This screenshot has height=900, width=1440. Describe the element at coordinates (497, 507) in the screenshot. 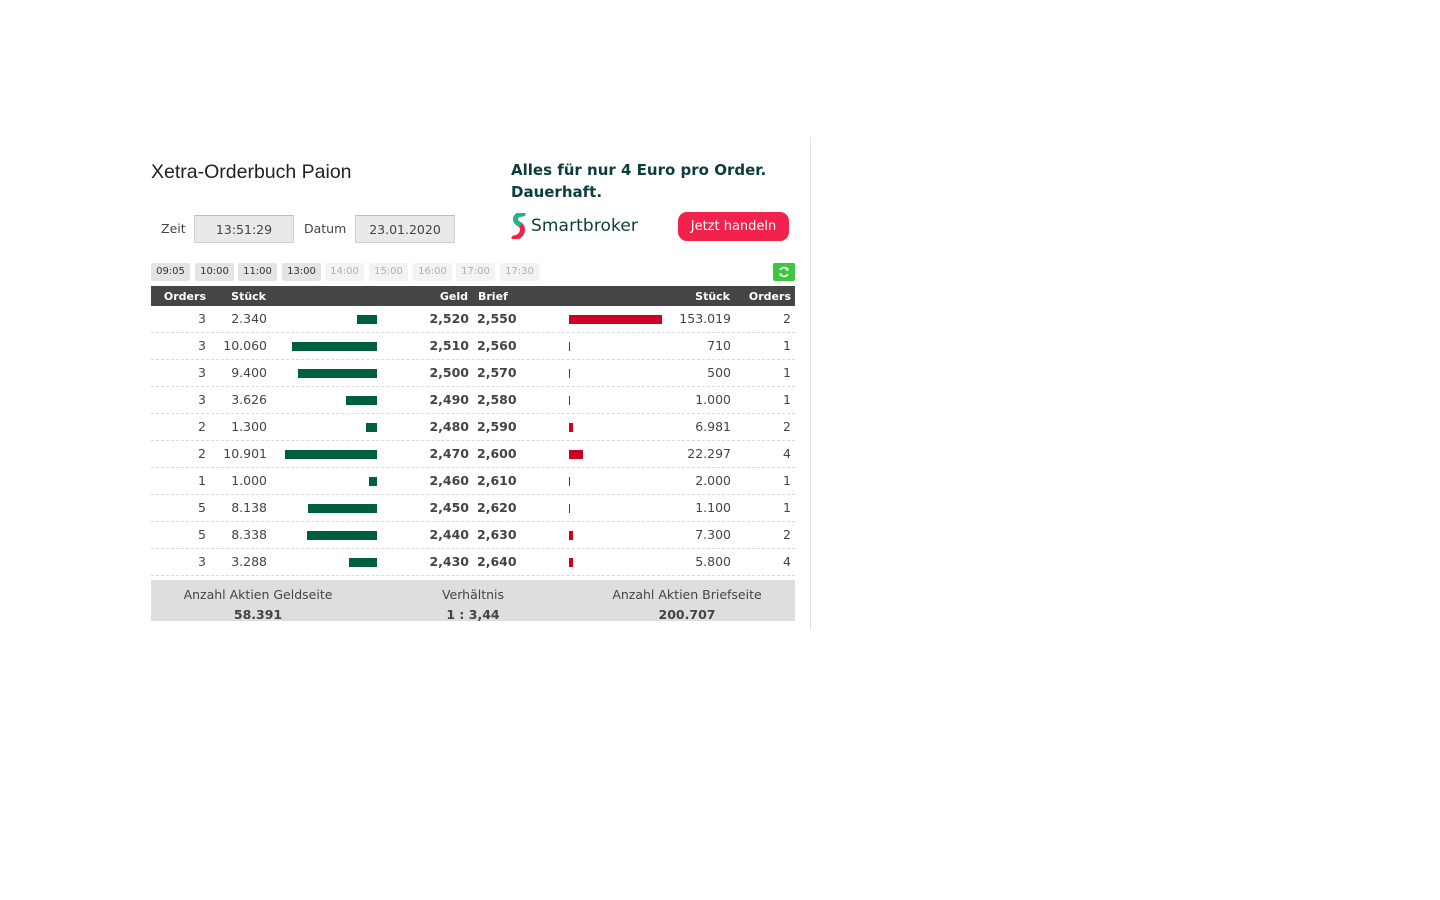

I see `ask-price-cell: 2,620` at that location.